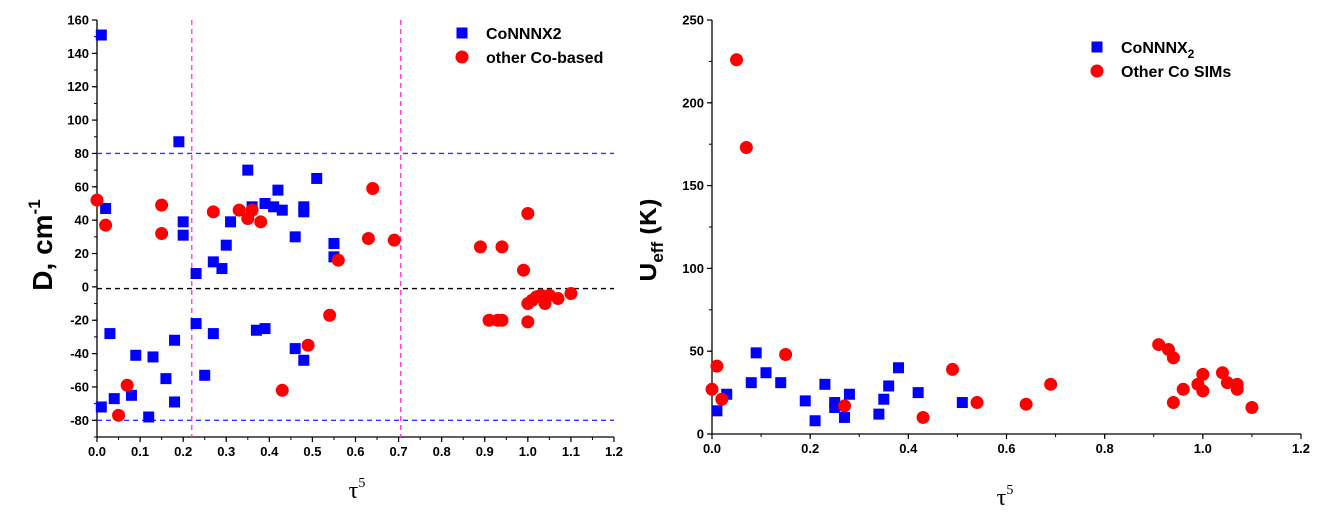 Image resolution: width=1321 pixels, height=515 pixels. Describe the element at coordinates (485, 451) in the screenshot. I see `left-x-tick-label: 0.9` at that location.